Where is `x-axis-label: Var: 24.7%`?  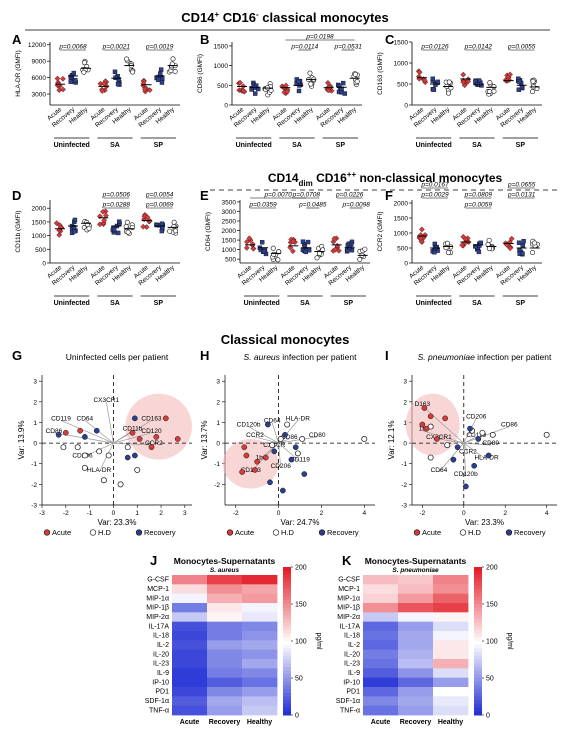
x-axis-label: Var: 24.7% is located at coordinates (300, 522).